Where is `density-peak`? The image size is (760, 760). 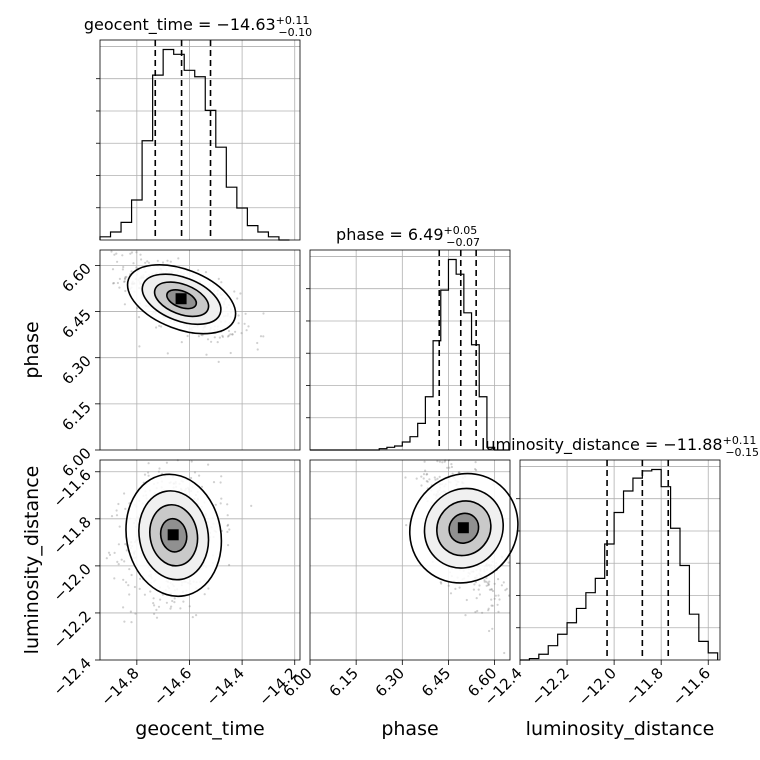 density-peak is located at coordinates (181, 299).